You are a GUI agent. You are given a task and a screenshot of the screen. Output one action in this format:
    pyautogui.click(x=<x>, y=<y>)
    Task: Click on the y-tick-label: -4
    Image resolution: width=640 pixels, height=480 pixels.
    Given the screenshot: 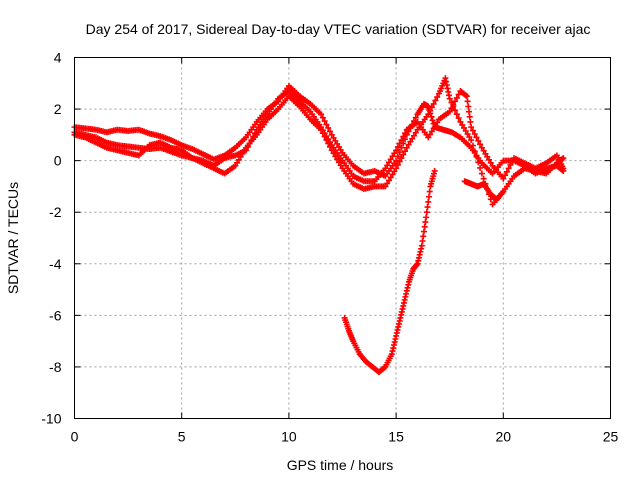 What is the action you would take?
    pyautogui.click(x=55, y=264)
    